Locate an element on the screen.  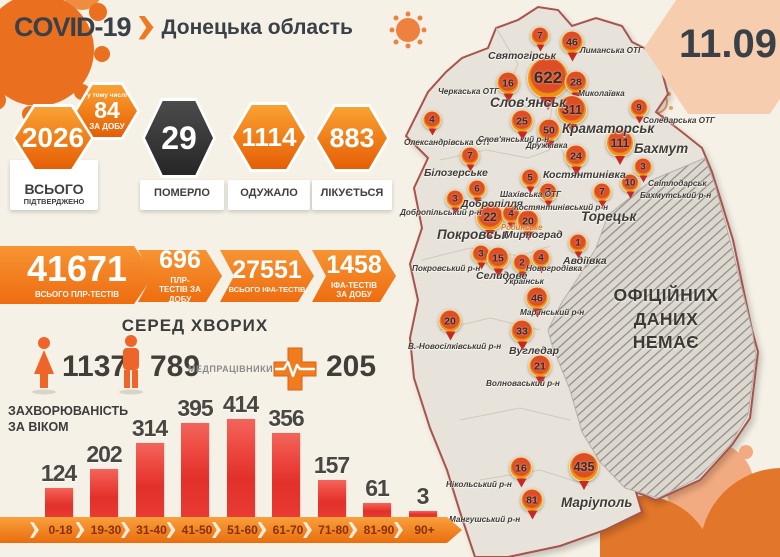
medical-cross-icon is located at coordinates (295, 369).